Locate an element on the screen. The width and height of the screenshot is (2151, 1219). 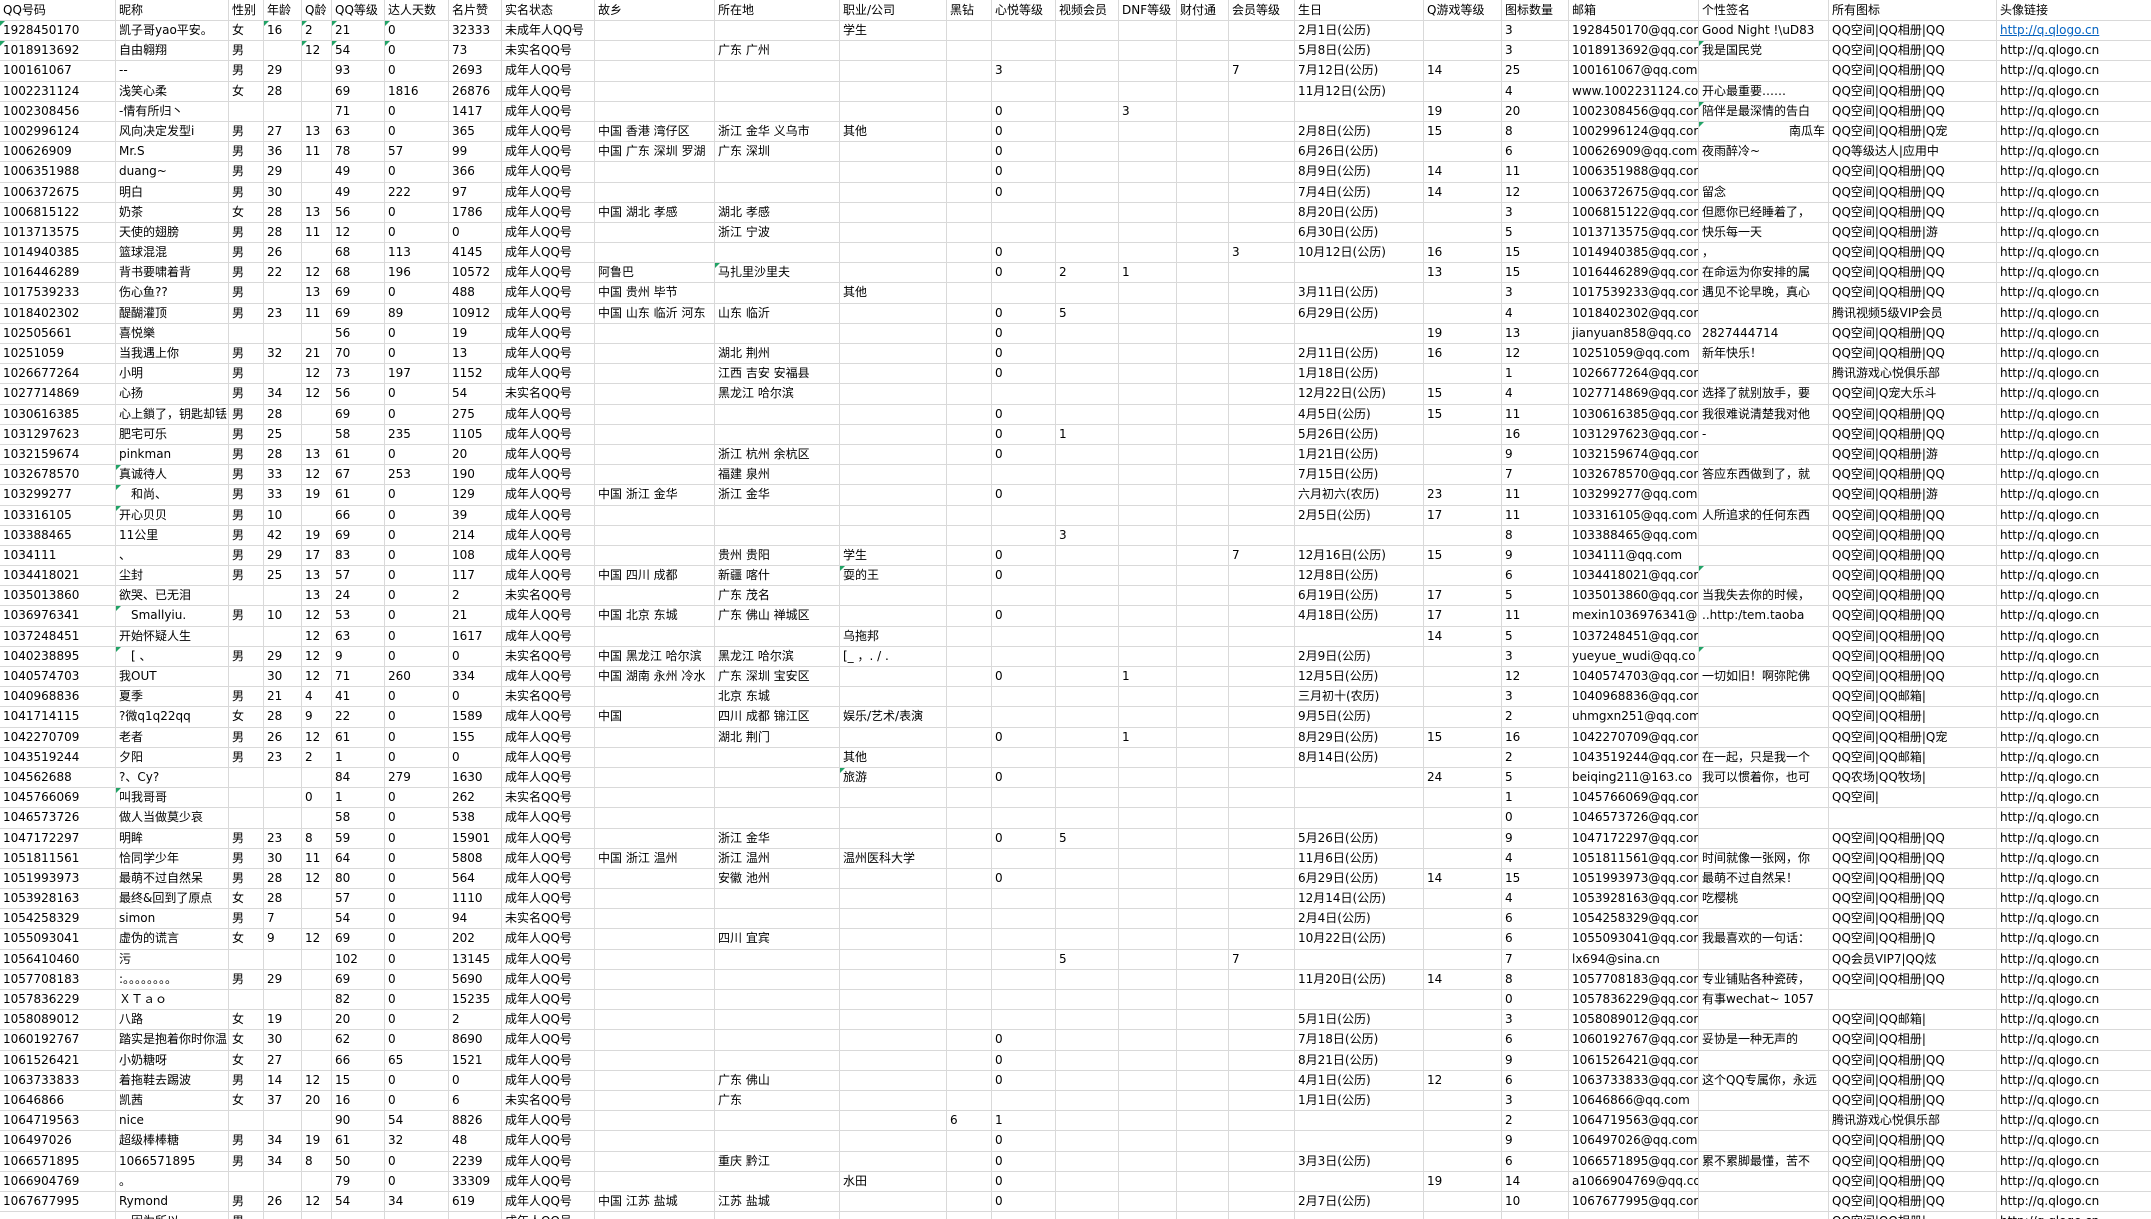
cell-signature: 我是国民党 is located at coordinates (1764, 51).